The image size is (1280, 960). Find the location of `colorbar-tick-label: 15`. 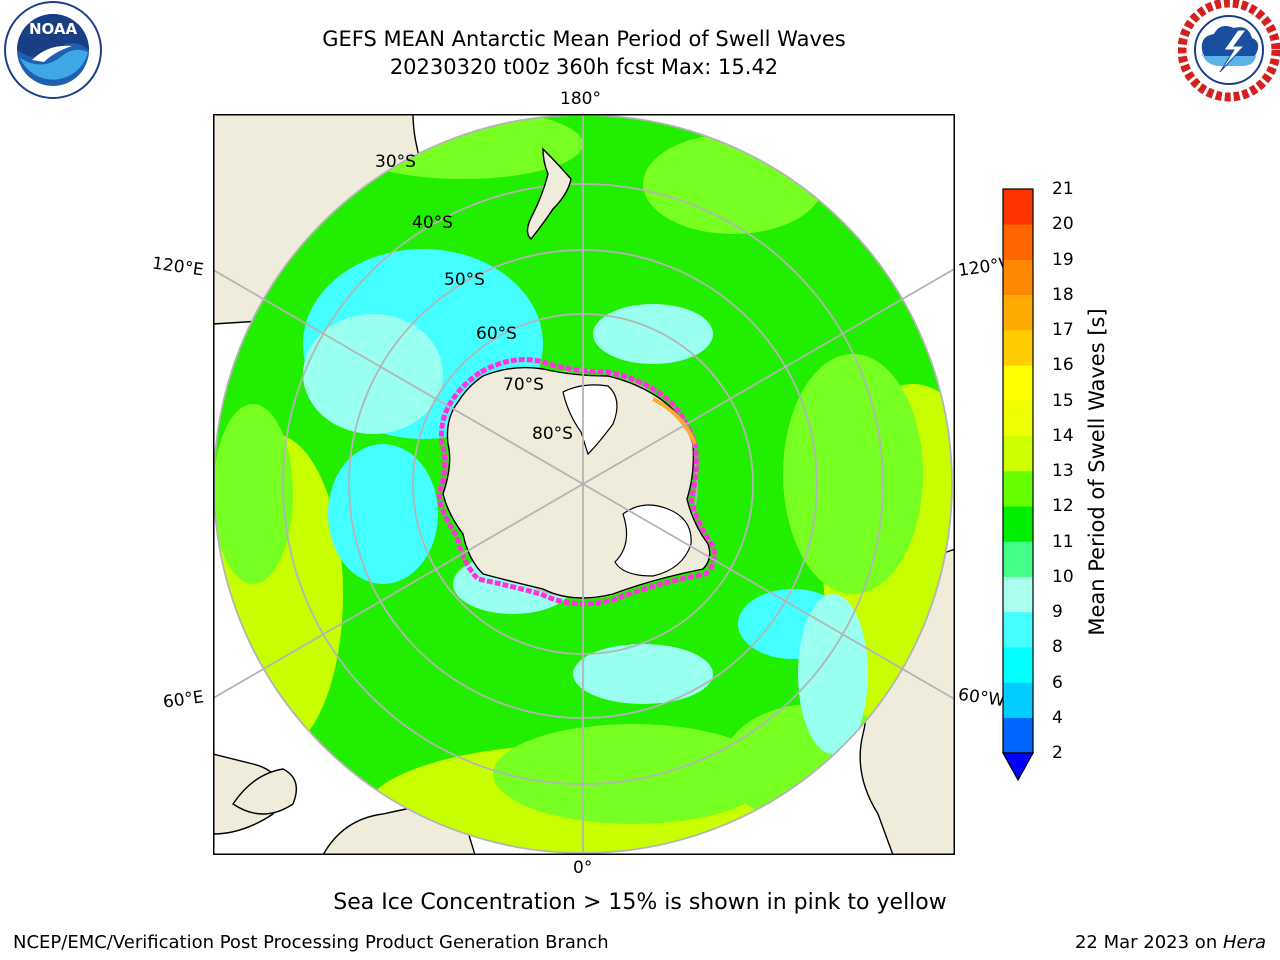

colorbar-tick-label: 15 is located at coordinates (1063, 400).